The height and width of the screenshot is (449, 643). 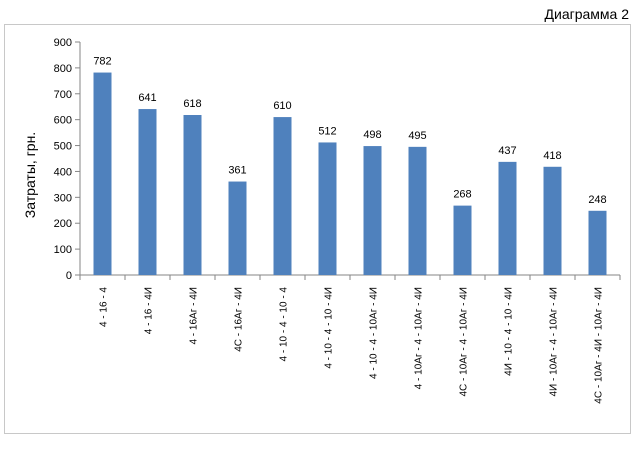 What do you see at coordinates (417, 136) in the screenshot?
I see `data-label: 495` at bounding box center [417, 136].